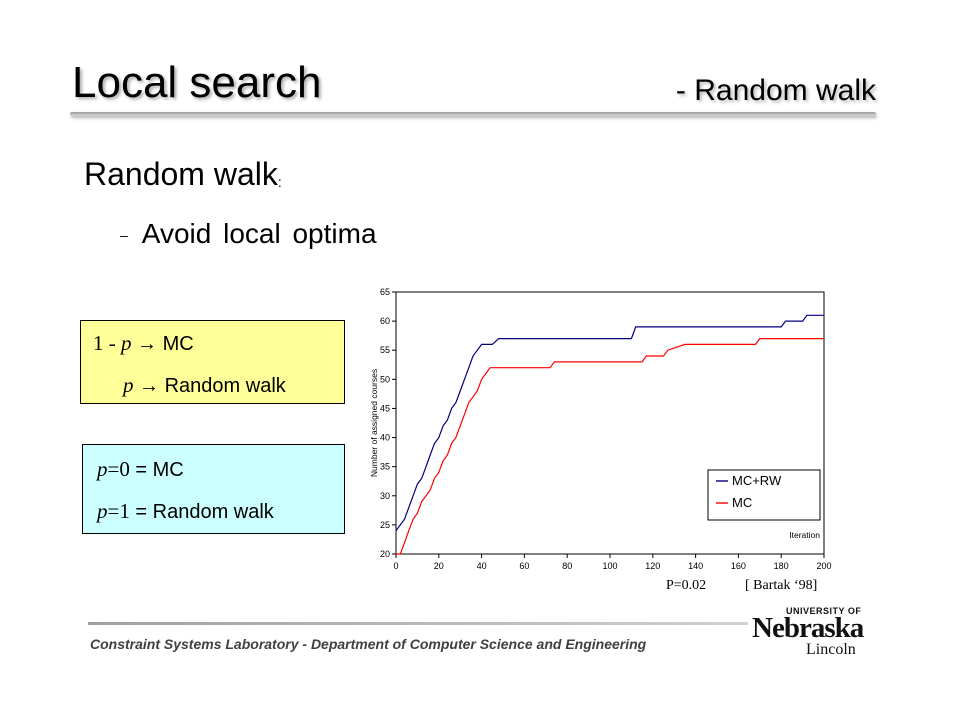 This screenshot has height=720, width=960. I want to click on section-heading-colon: :, so click(279, 182).